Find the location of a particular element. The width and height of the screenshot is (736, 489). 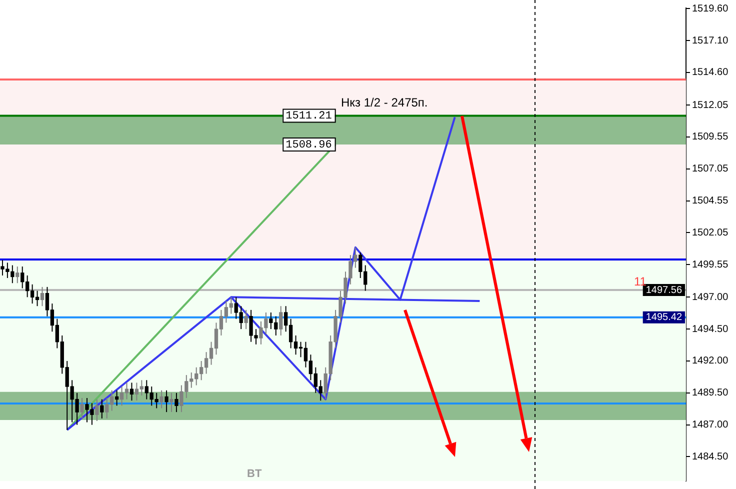

ref-line-label: 1497.56 is located at coordinates (664, 290).